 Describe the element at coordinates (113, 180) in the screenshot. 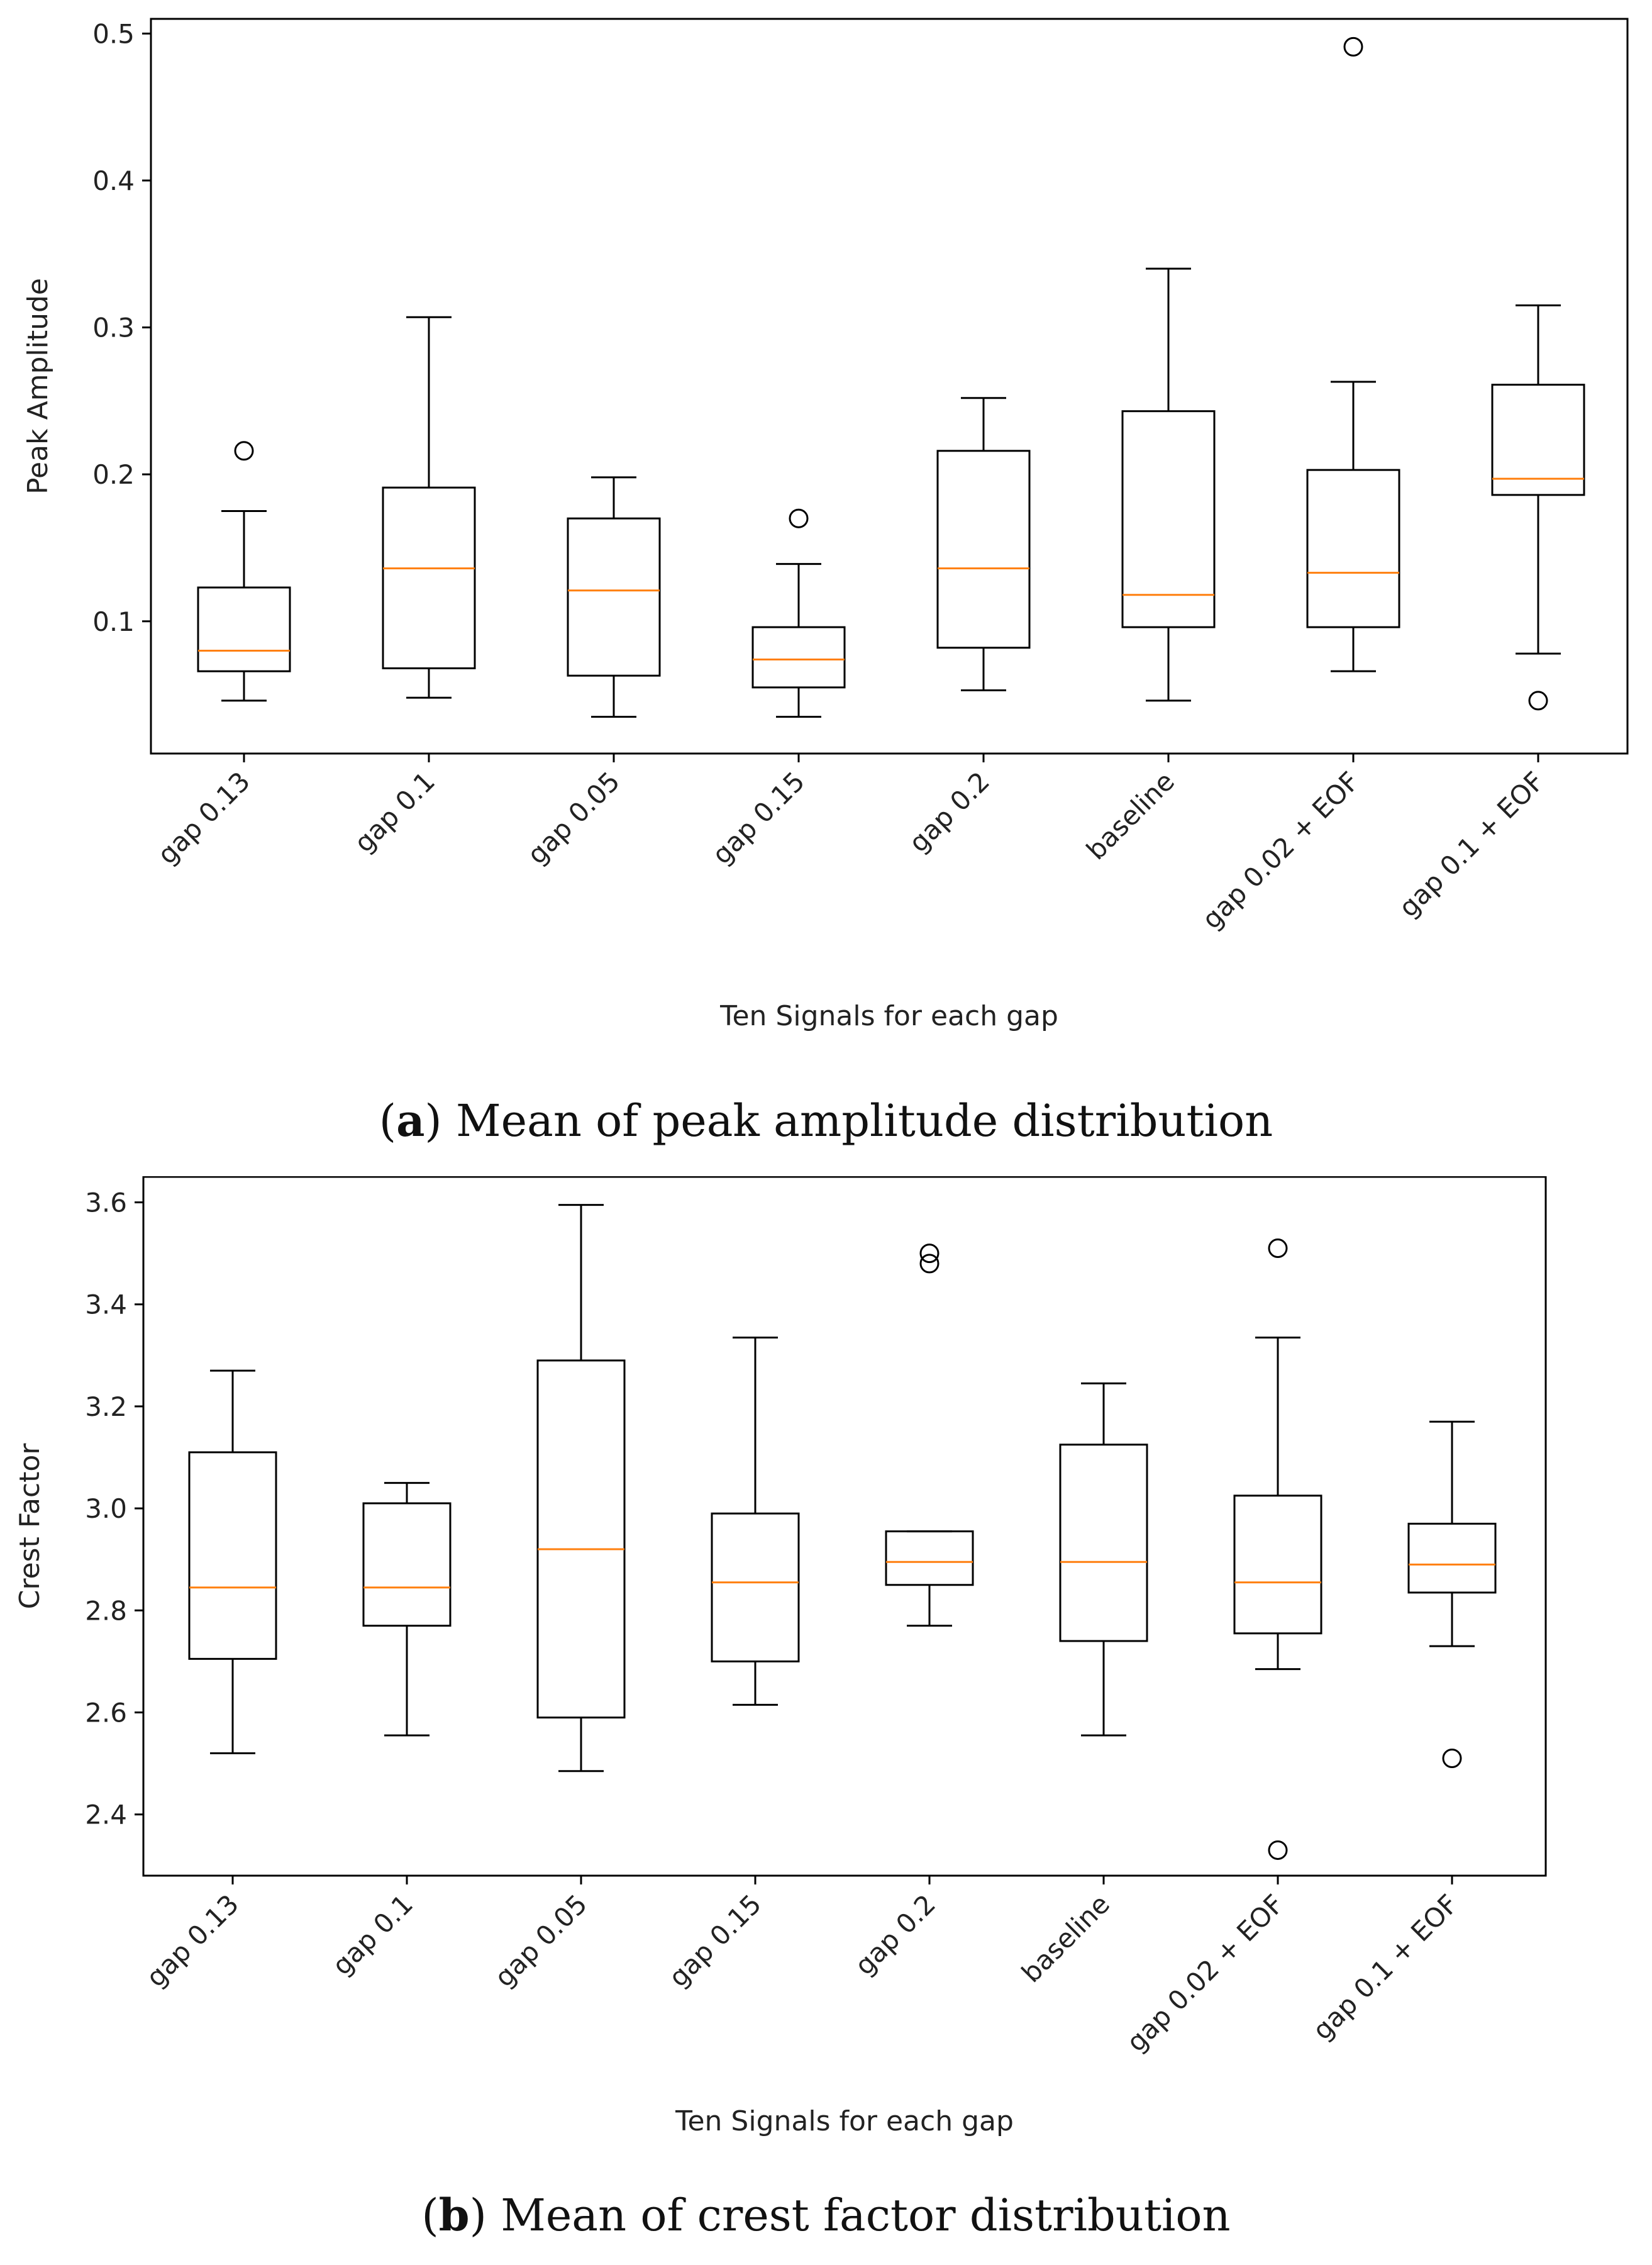

I see `y-tick-label: 0.4` at that location.